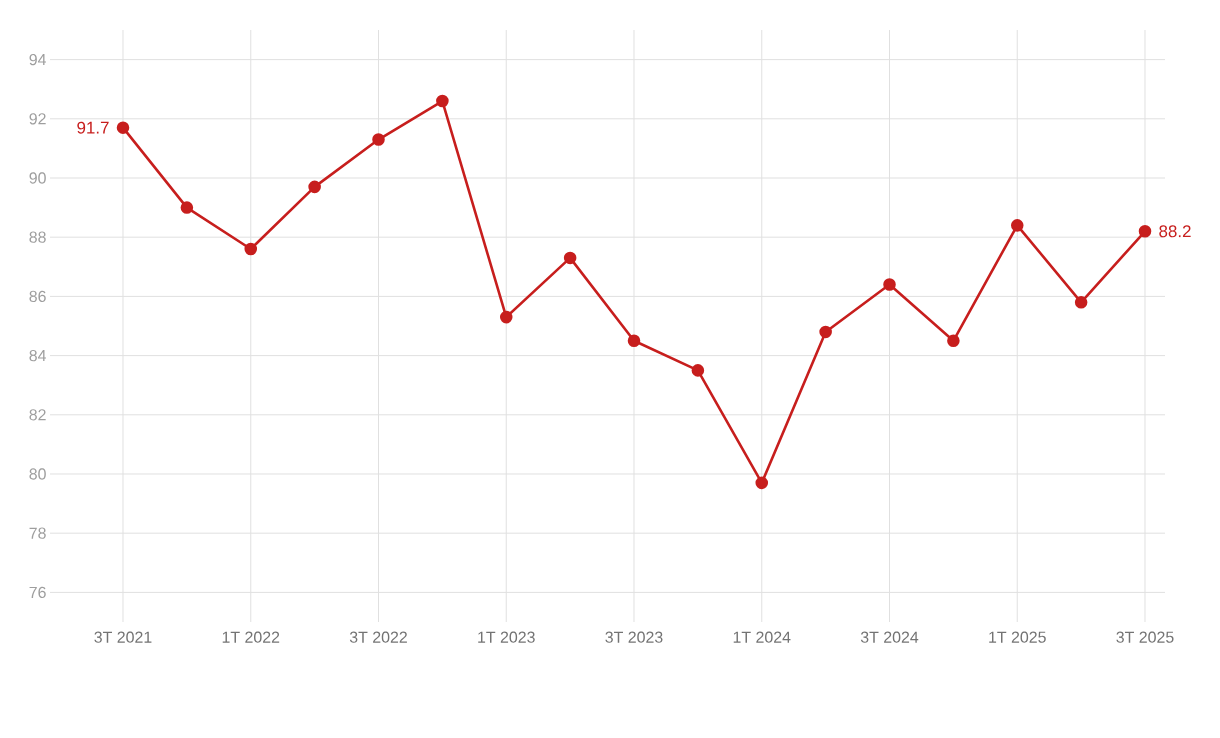  What do you see at coordinates (37, 592) in the screenshot?
I see `y-tick-label: 76` at bounding box center [37, 592].